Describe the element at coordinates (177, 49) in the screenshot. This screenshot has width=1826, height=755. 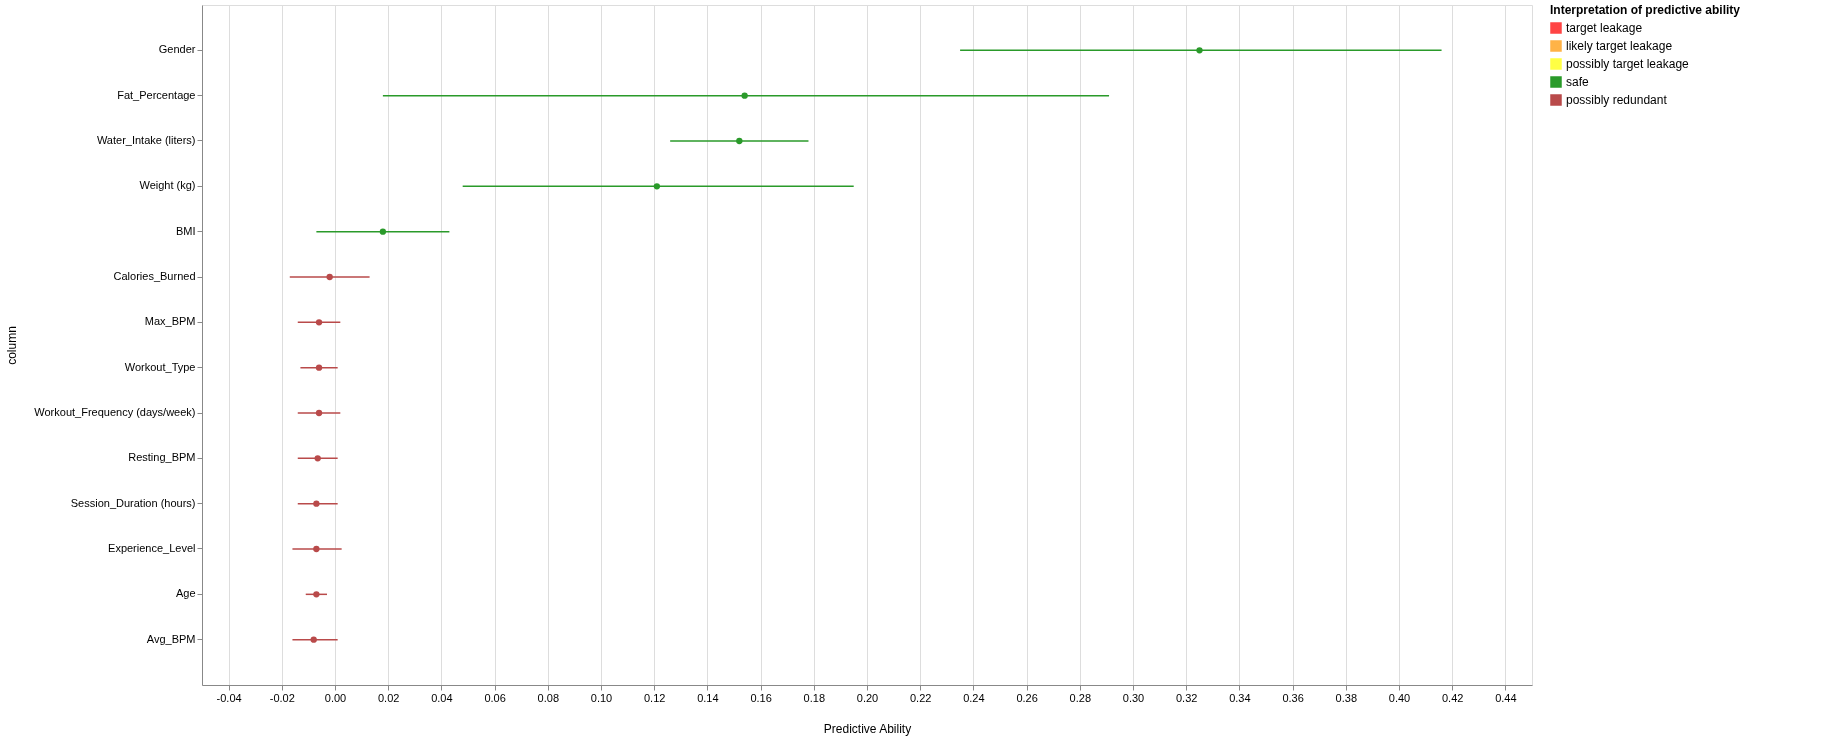
I see `y-tick-label: Gender` at that location.